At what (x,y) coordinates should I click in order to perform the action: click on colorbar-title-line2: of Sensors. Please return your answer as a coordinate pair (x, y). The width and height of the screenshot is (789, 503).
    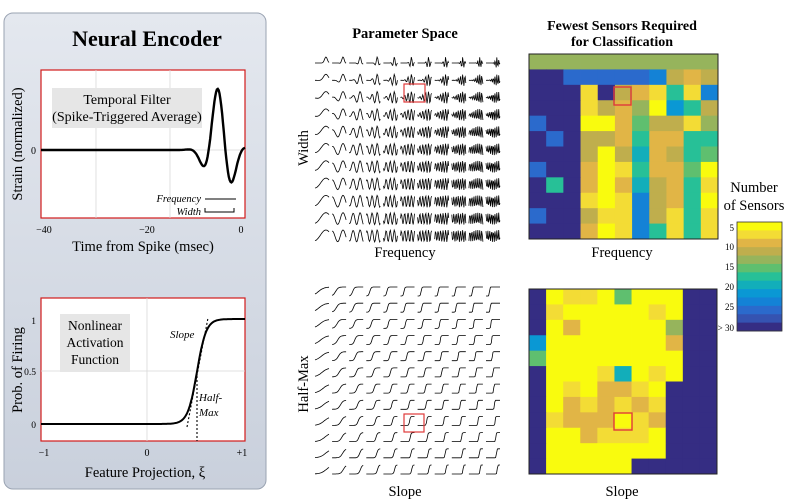
    Looking at the image, I should click on (754, 206).